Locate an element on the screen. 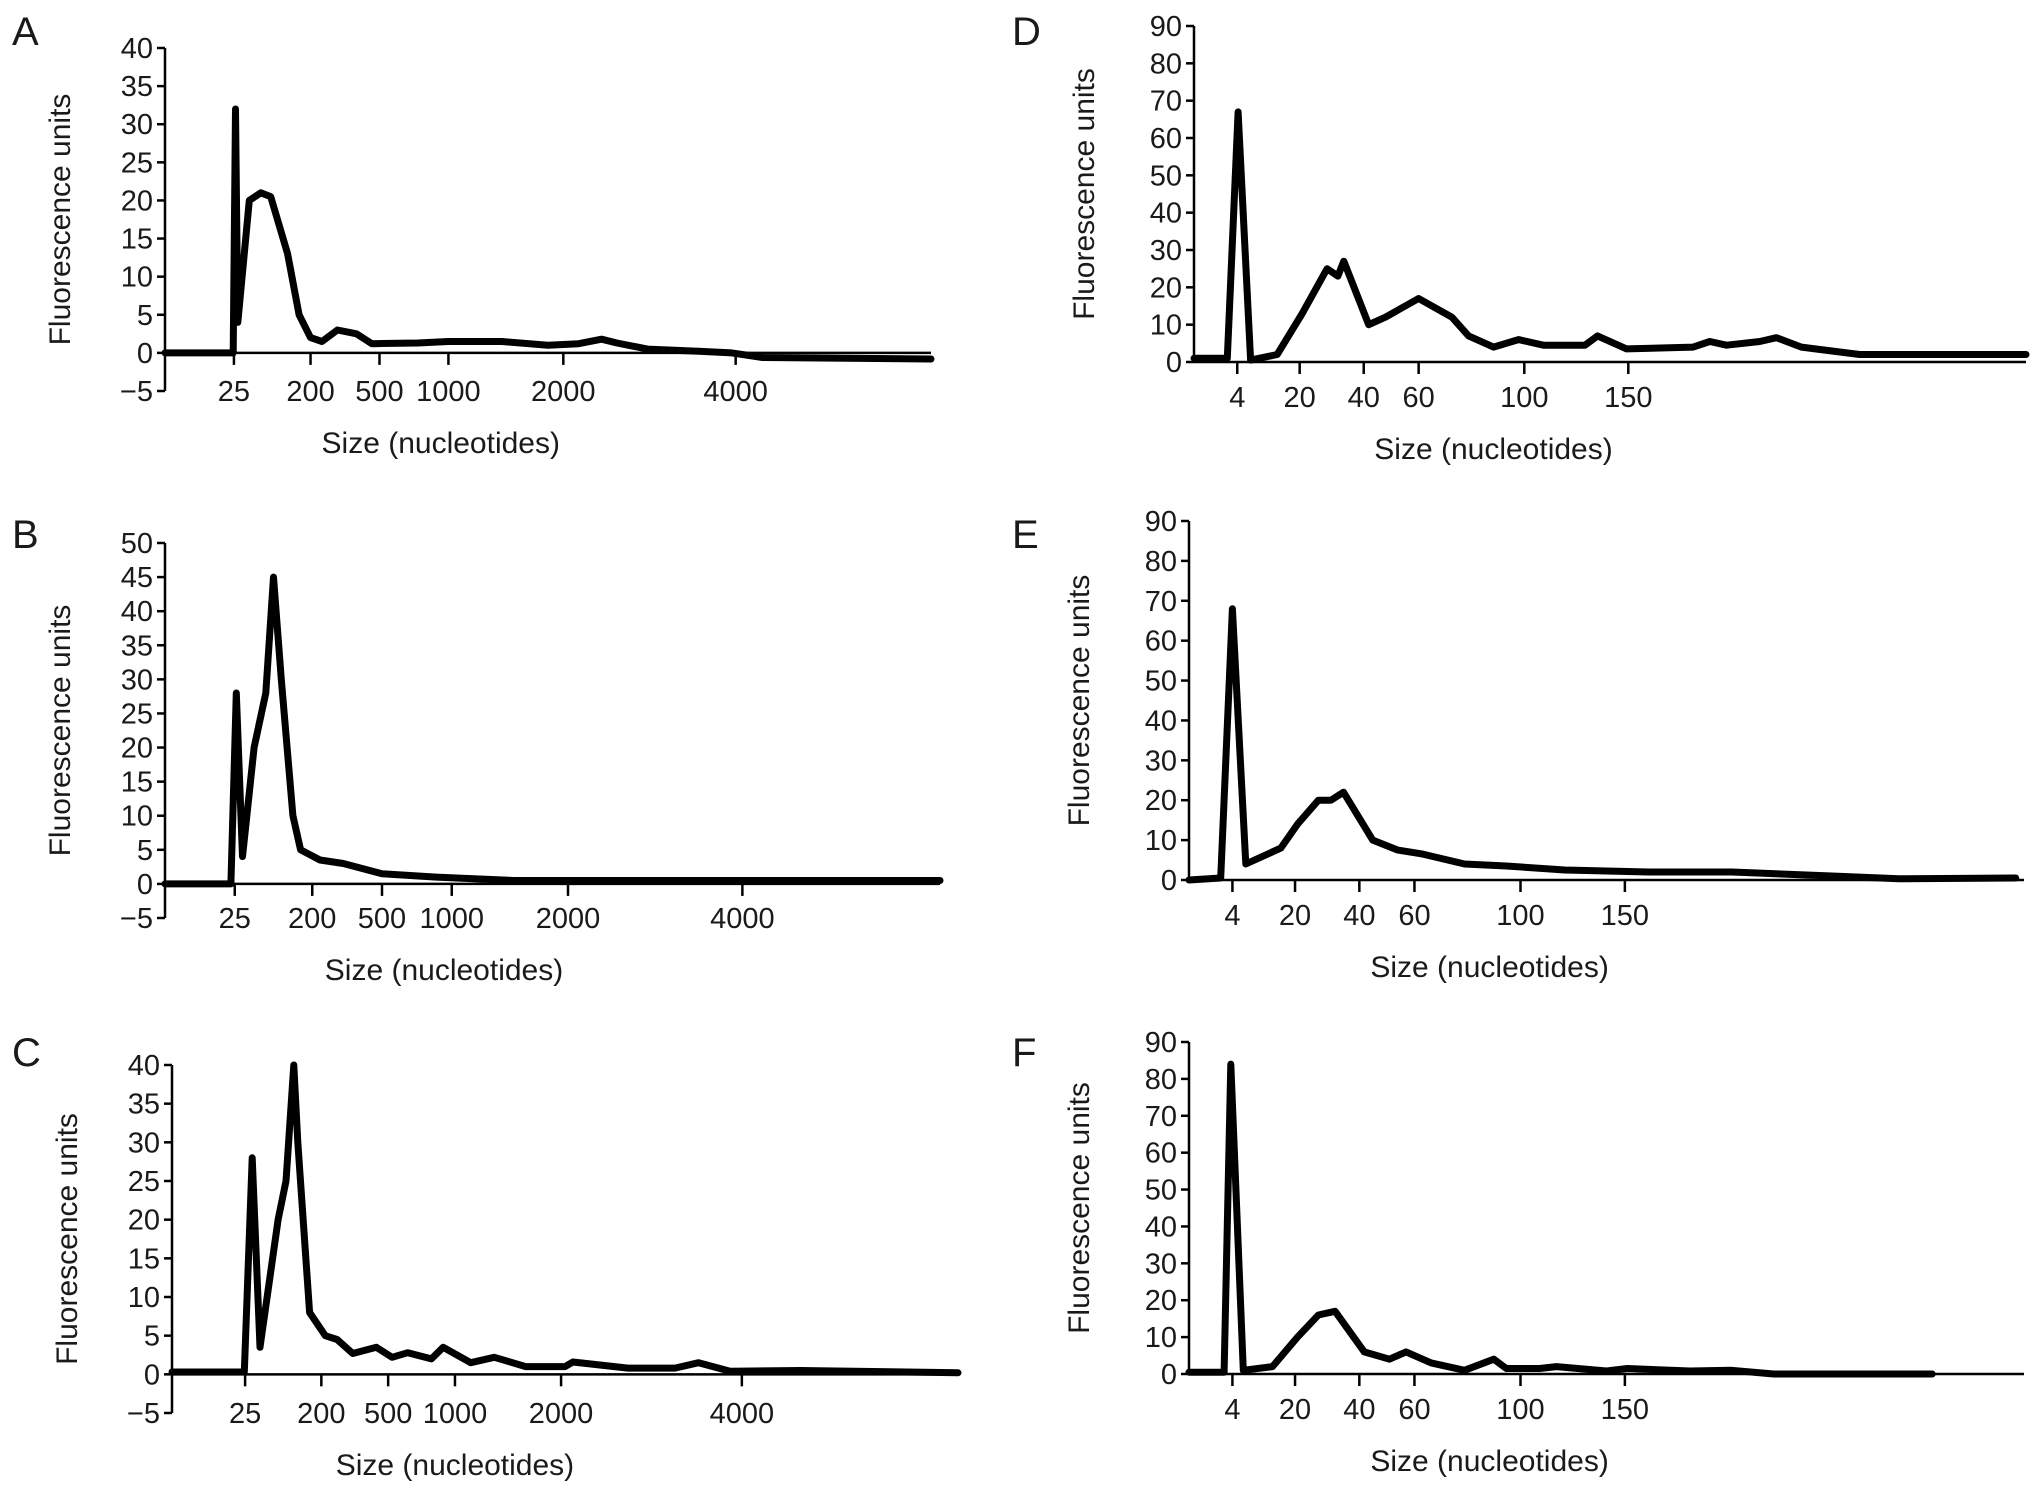 The width and height of the screenshot is (2032, 1486). x-tick-label: 60 is located at coordinates (1414, 916).